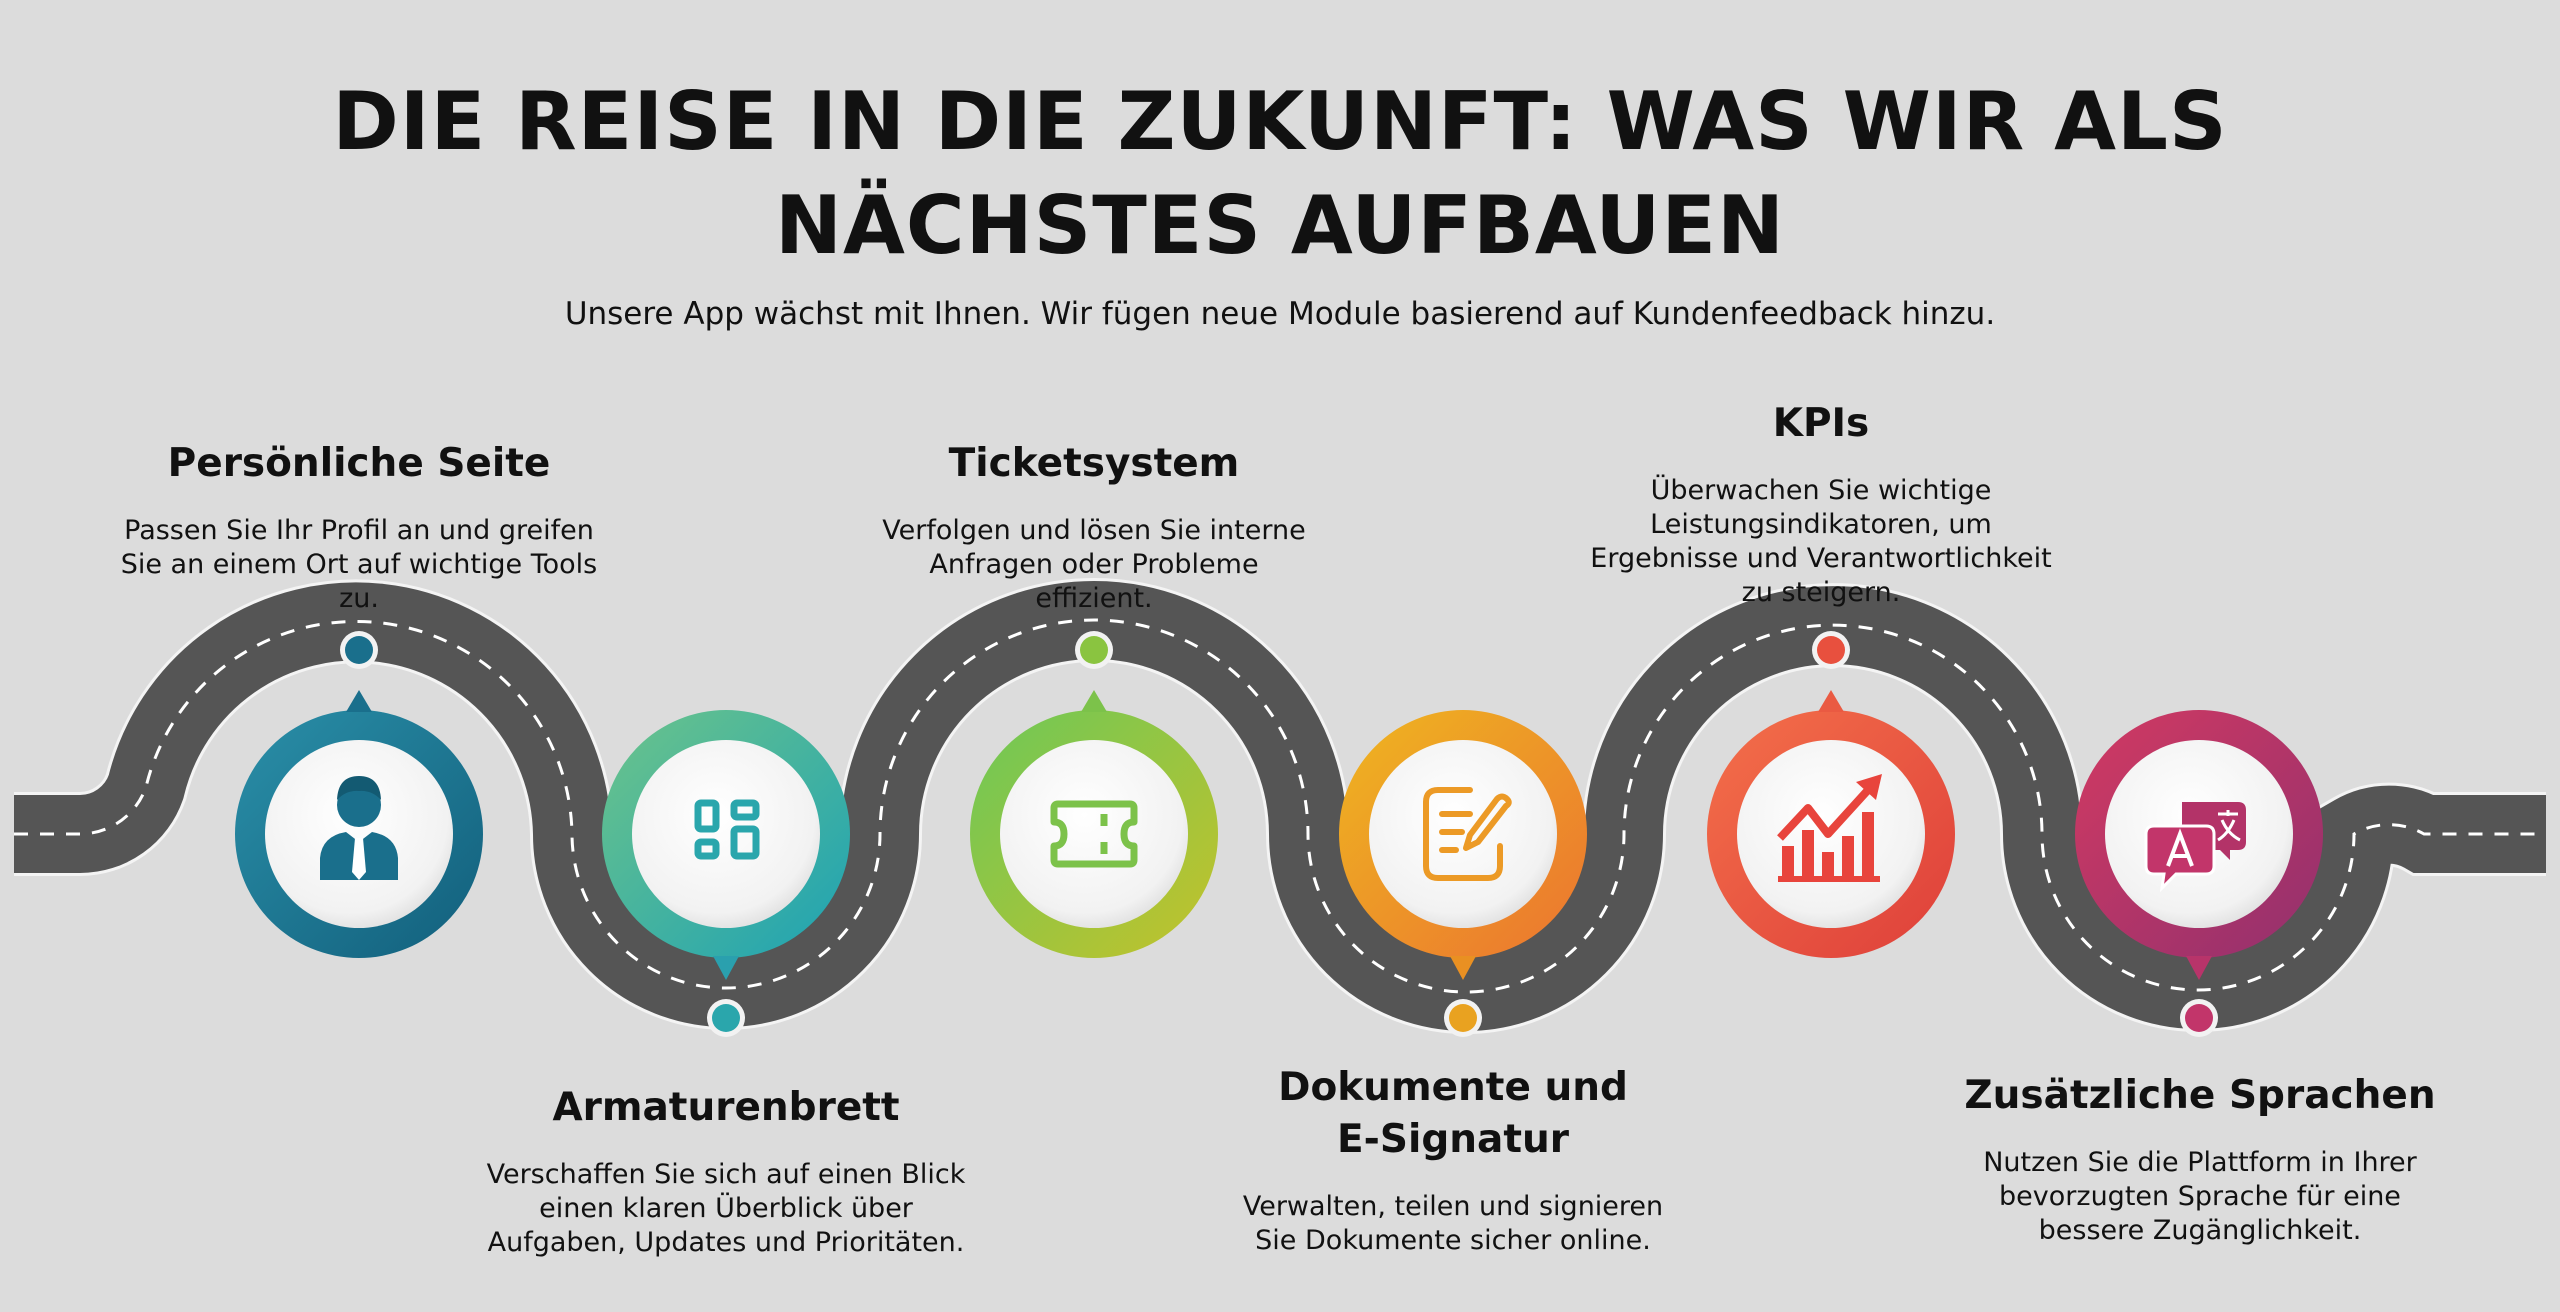  I want to click on page-title-line-2: NÄCHSTES AUFBAUEN, so click(1280, 225).